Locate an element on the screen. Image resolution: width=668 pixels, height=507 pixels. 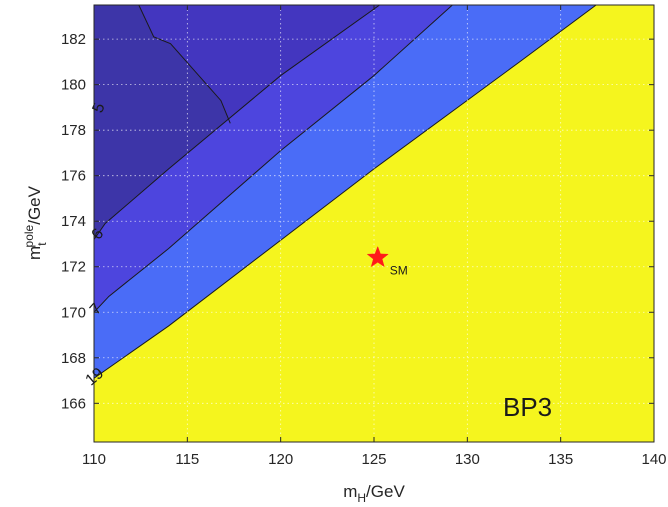
y-axis-label-unit: /GeV is located at coordinates (34, 204).